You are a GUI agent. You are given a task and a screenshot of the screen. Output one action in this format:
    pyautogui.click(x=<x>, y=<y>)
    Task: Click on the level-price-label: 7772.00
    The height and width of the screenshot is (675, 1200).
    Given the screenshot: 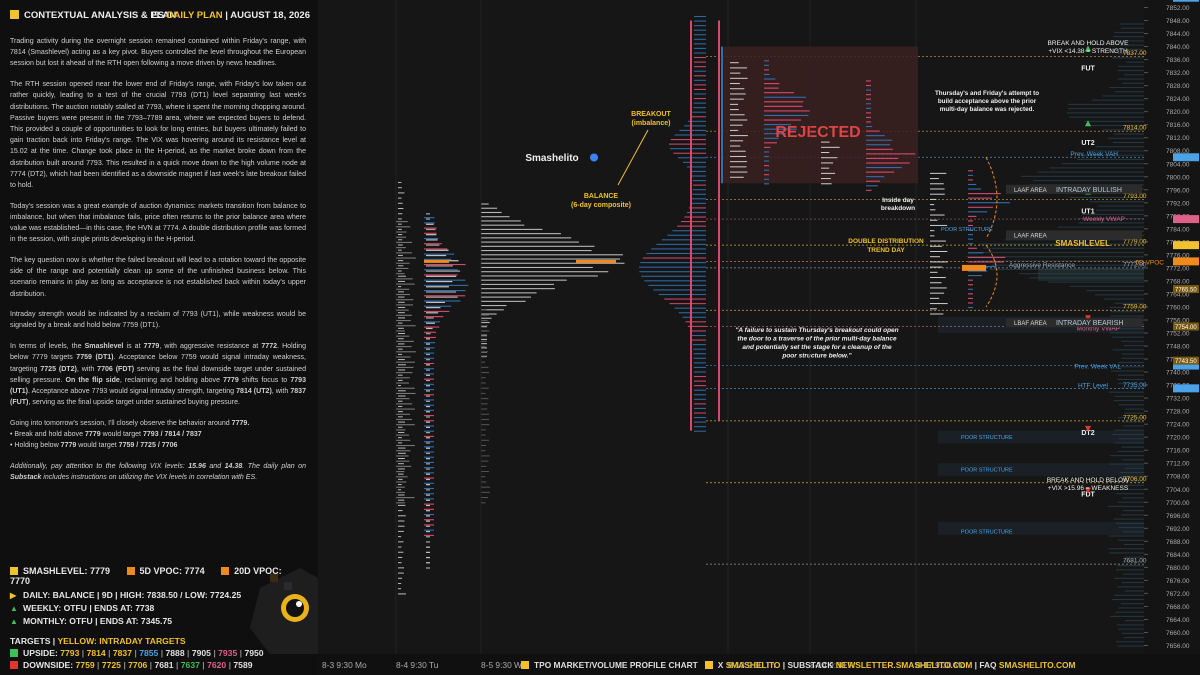 What is the action you would take?
    pyautogui.click(x=1135, y=264)
    